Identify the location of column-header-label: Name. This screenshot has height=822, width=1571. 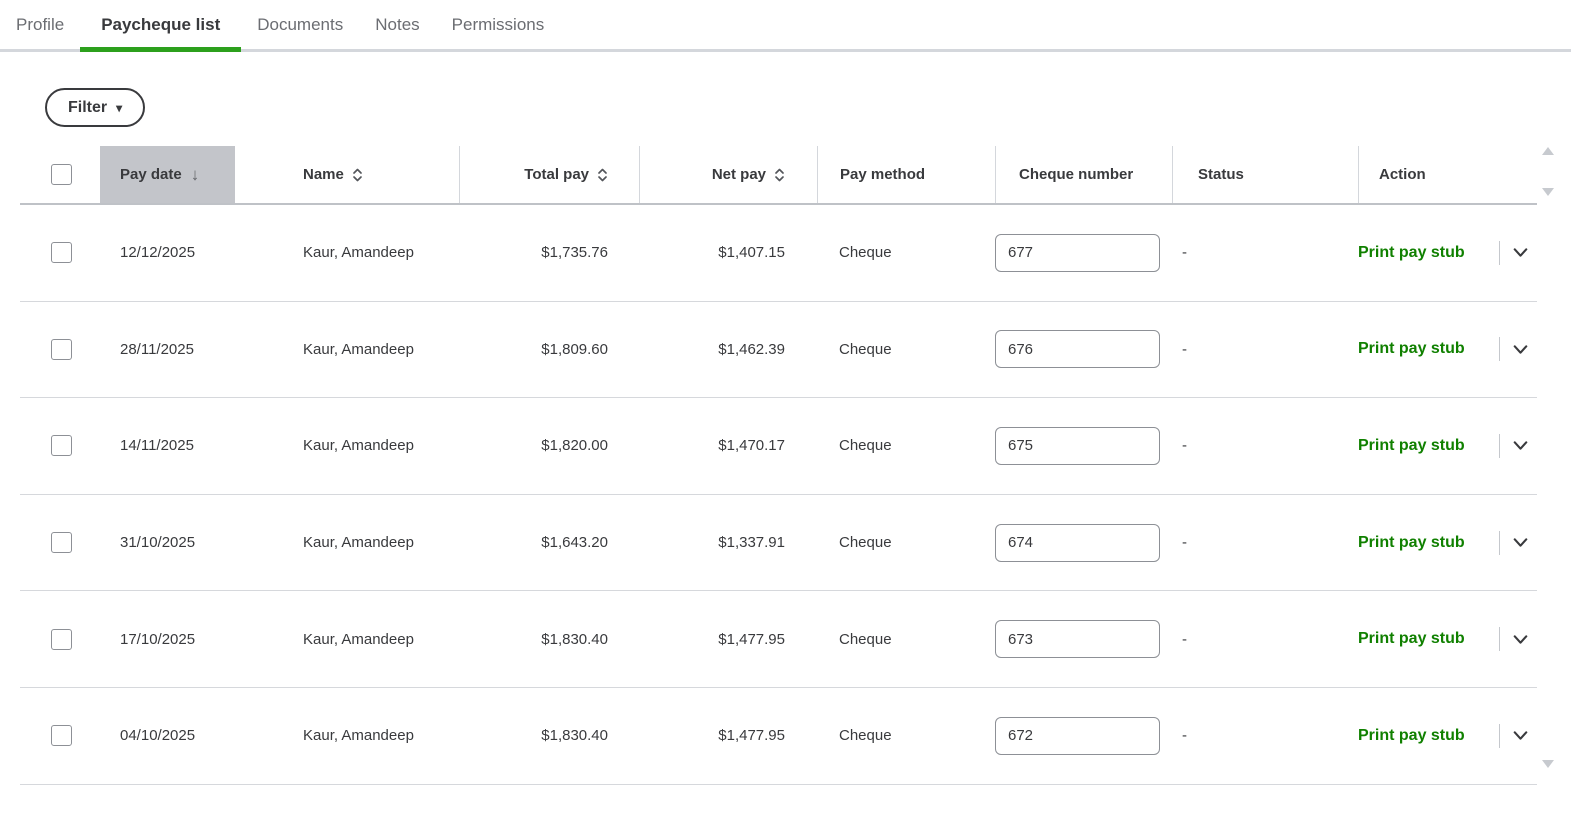
(323, 174).